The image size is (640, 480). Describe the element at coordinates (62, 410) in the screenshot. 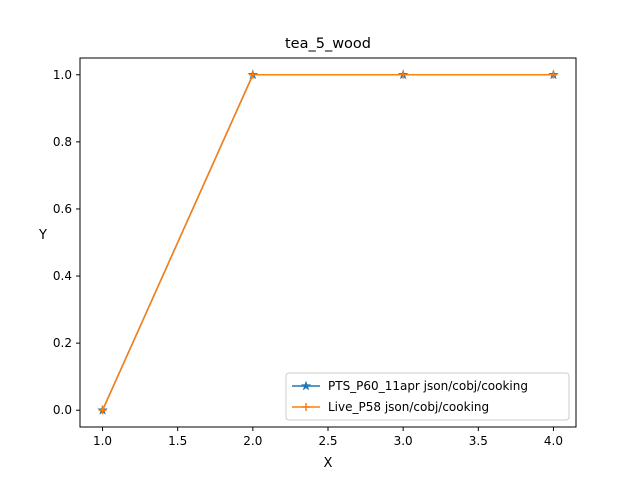

I see `y-tick-label: 0.0` at that location.